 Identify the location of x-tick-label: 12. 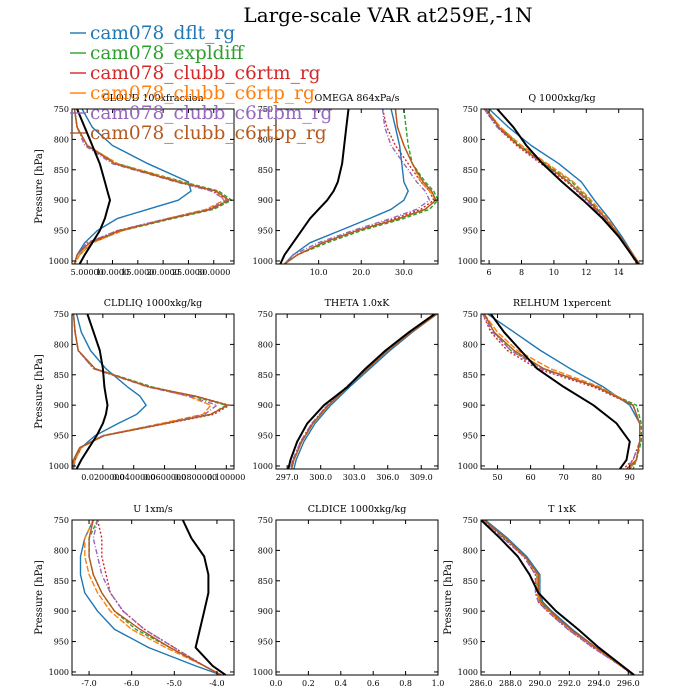
(586, 272).